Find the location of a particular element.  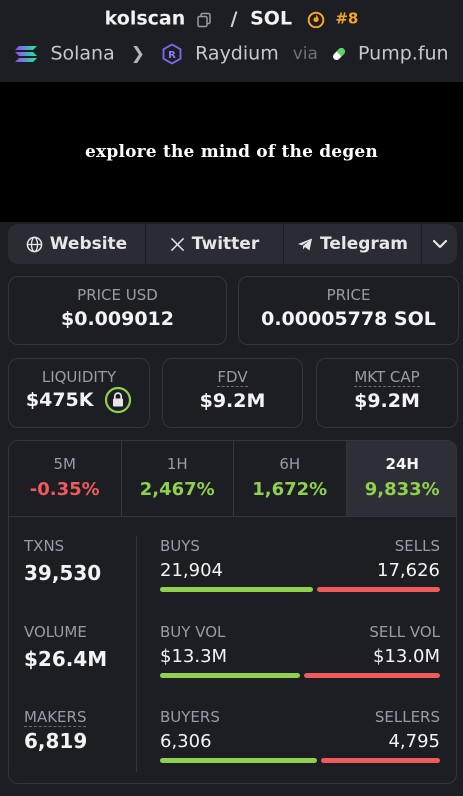

tab-24h: 24H 9,833% is located at coordinates (401, 478).